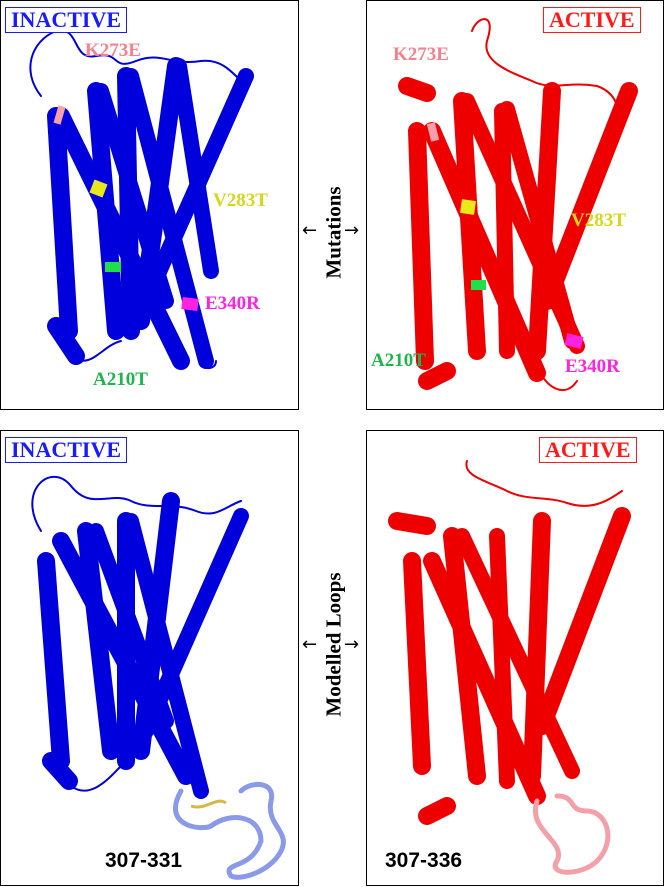  Describe the element at coordinates (144, 860) in the screenshot. I see `loop-range-label: 307-331` at that location.